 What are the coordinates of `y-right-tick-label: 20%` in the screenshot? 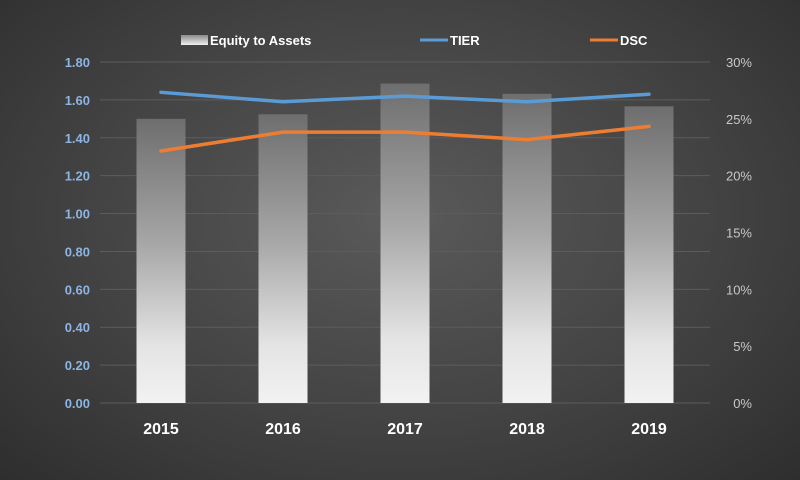 It's located at (739, 176).